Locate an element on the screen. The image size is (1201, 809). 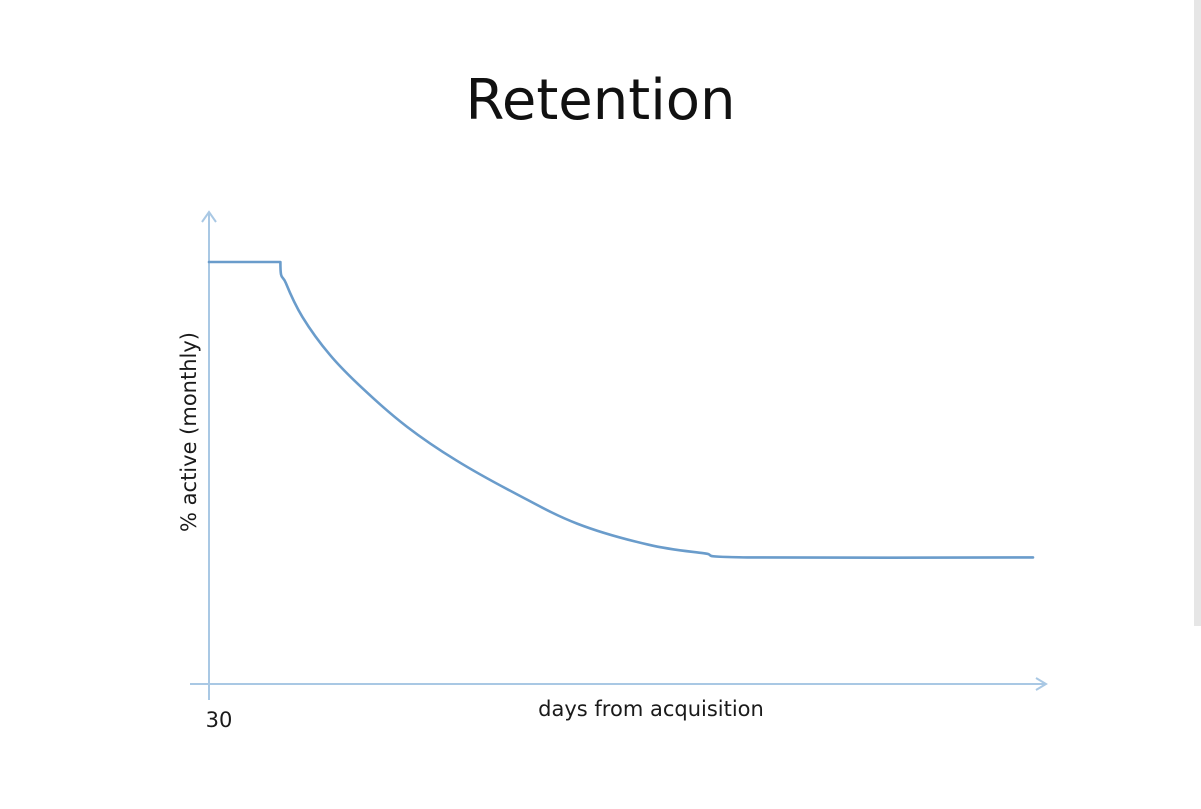
x-tick-label: 30 is located at coordinates (219, 720).